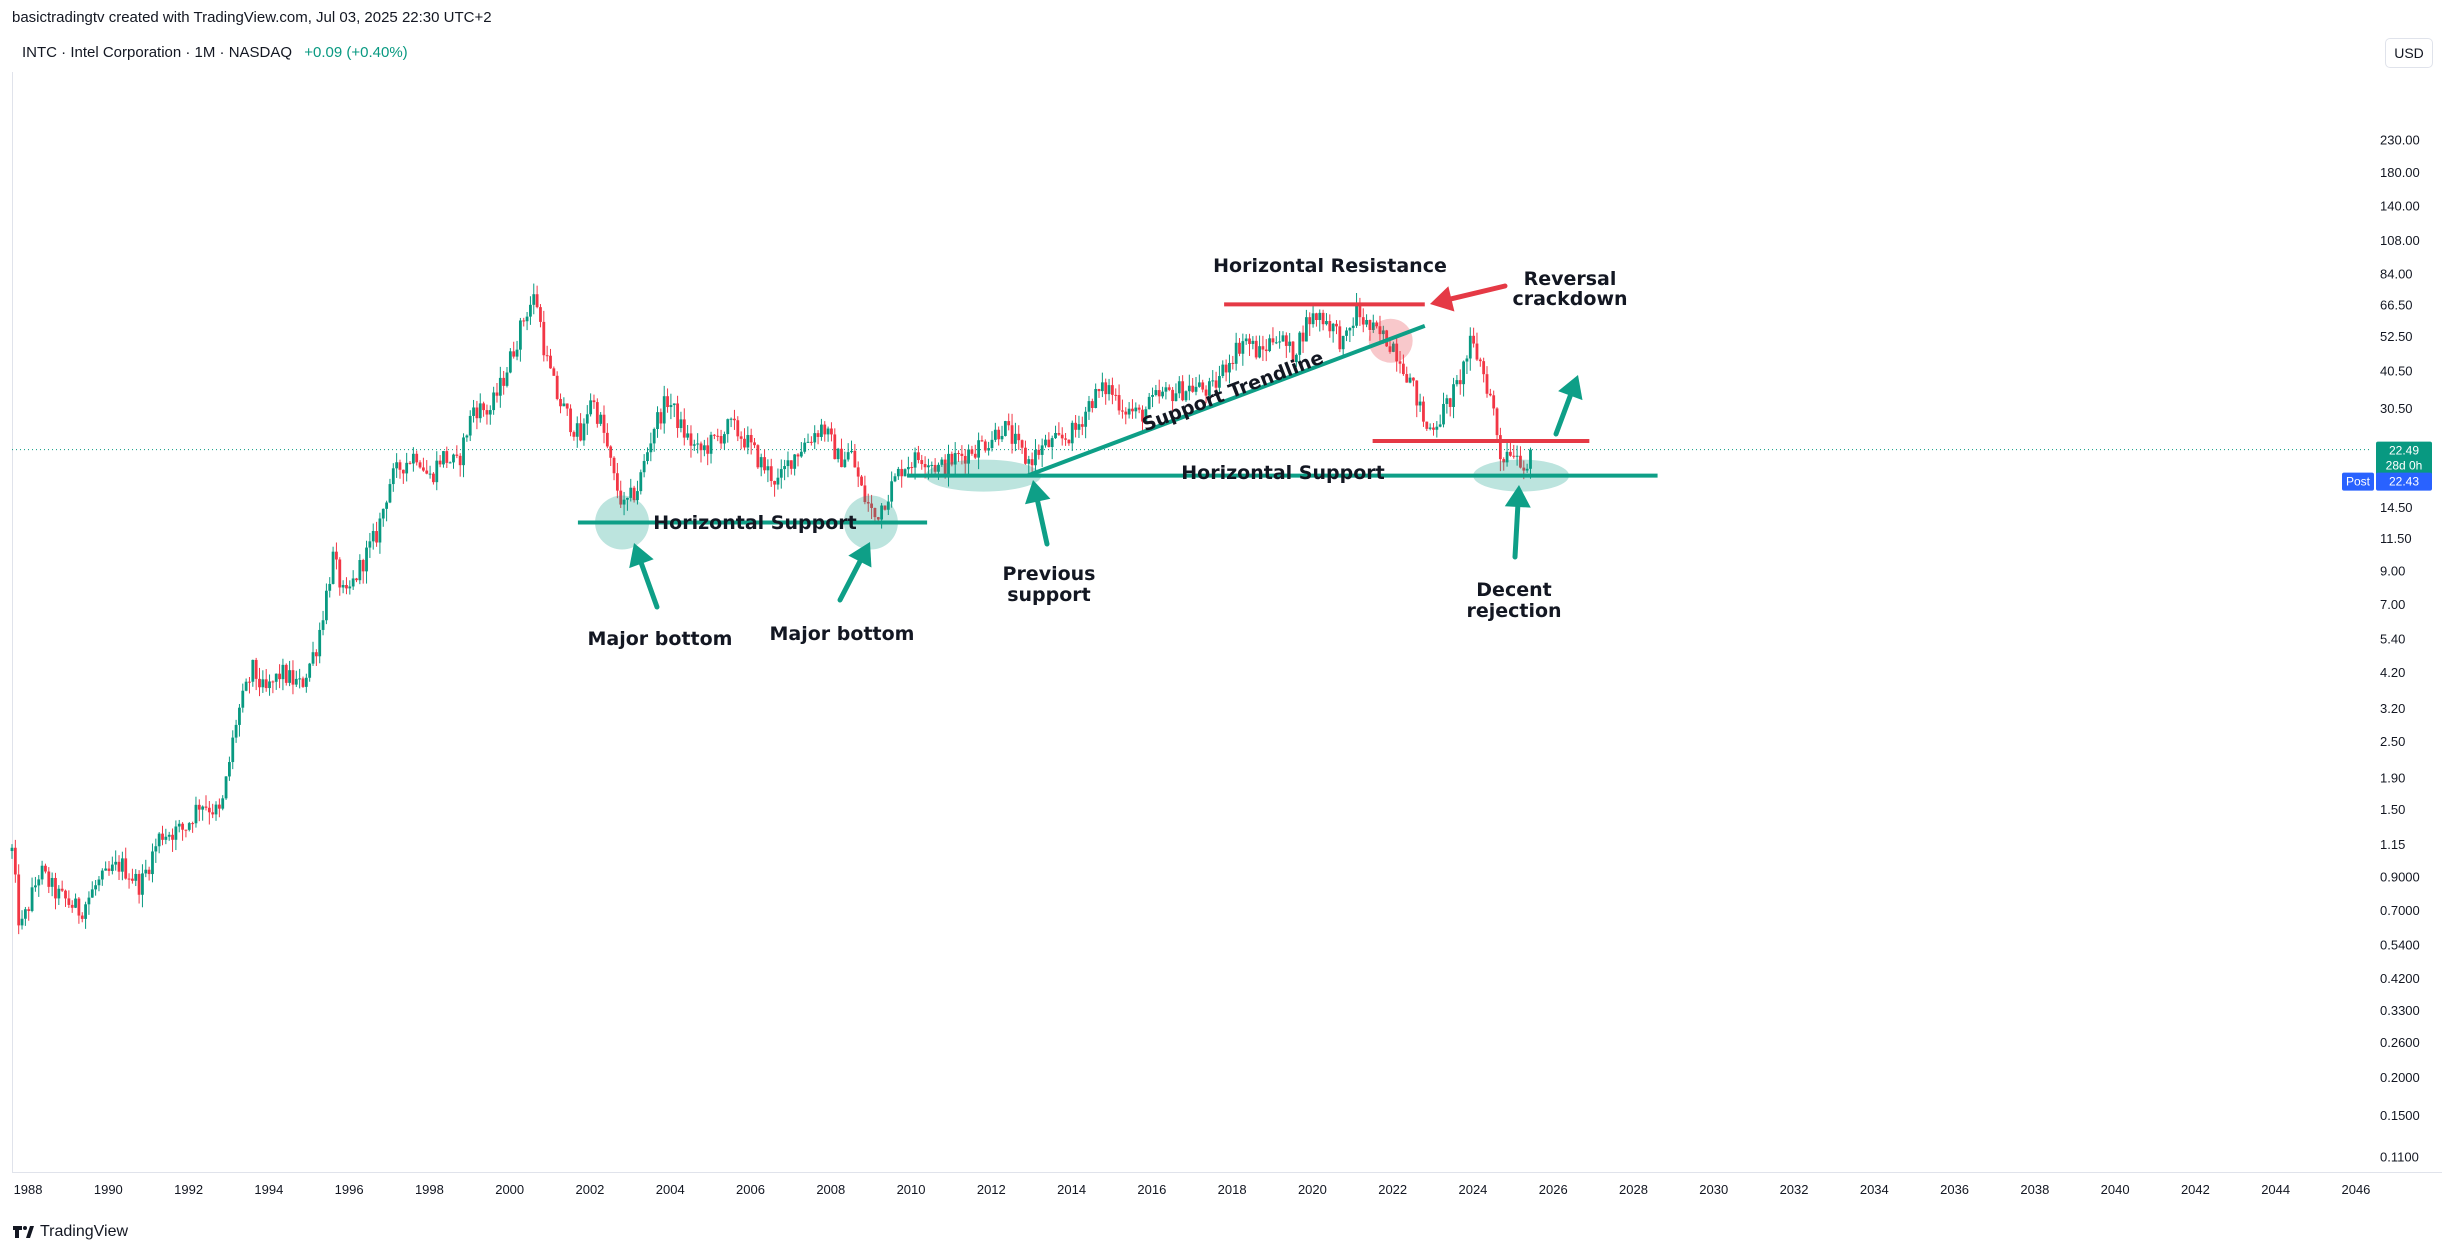 This screenshot has width=2455, height=1255. Describe the element at coordinates (911, 1189) in the screenshot. I see `x-tick-11: 2010` at that location.